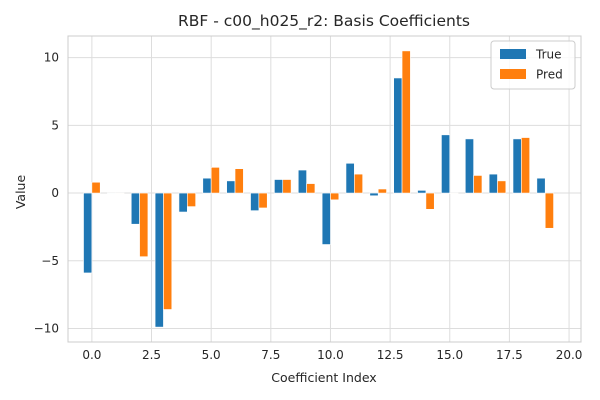  I want to click on legend: True Pred, so click(533, 65).